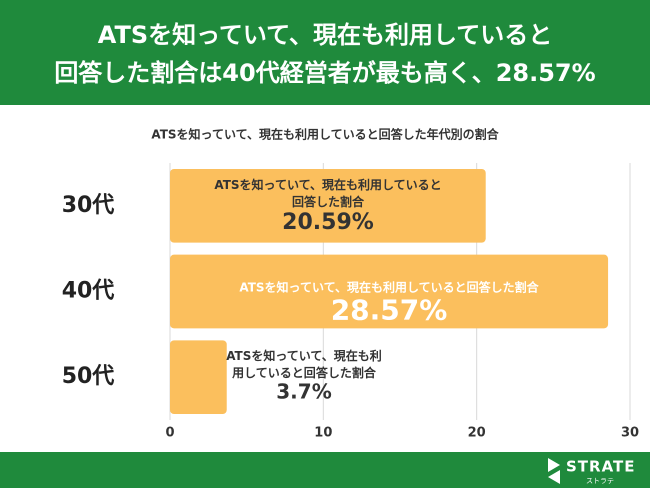  I want to click on y-tick-label: 50代, so click(88, 376).